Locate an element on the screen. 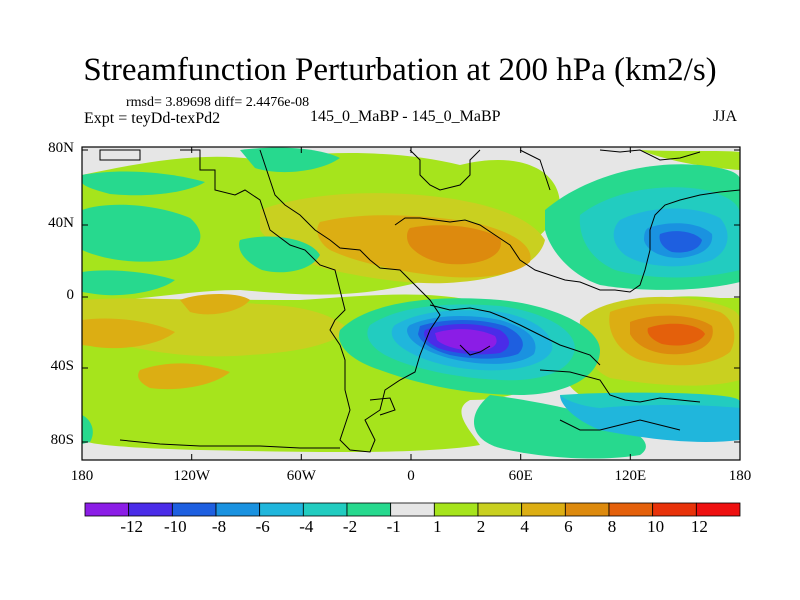 The width and height of the screenshot is (800, 600). lat-tick-label: 80N is located at coordinates (61, 148).